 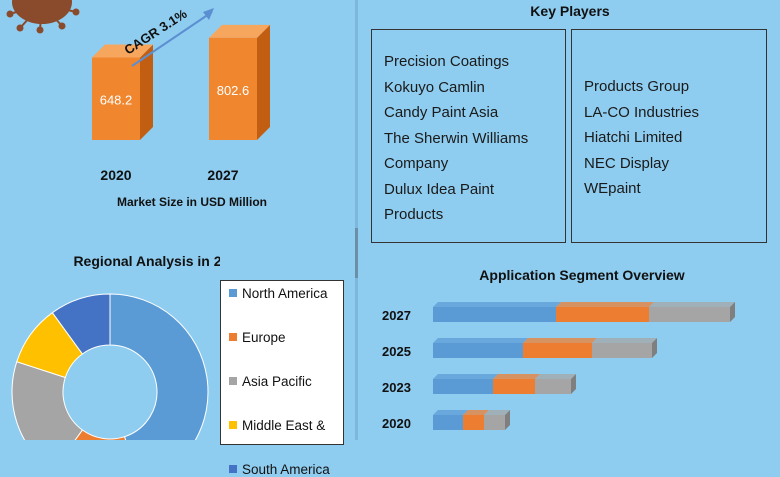 I want to click on key-player-right-1: LA-CO Industries, so click(x=642, y=112).